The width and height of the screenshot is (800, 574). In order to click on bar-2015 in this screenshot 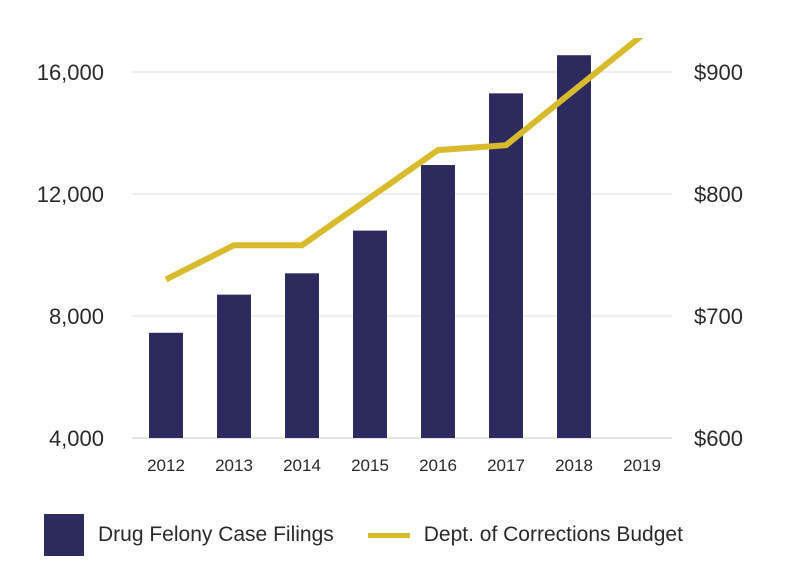, I will do `click(370, 334)`.